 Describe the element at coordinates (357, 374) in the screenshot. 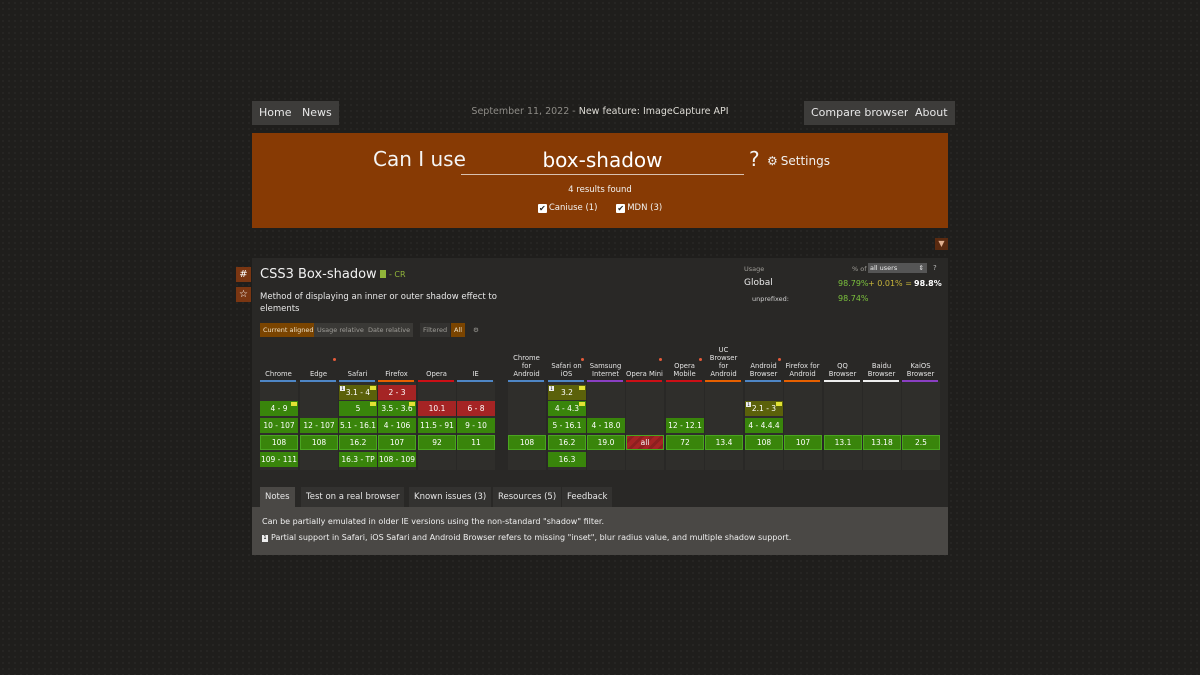

I see `browser-header-safari: Safari` at that location.